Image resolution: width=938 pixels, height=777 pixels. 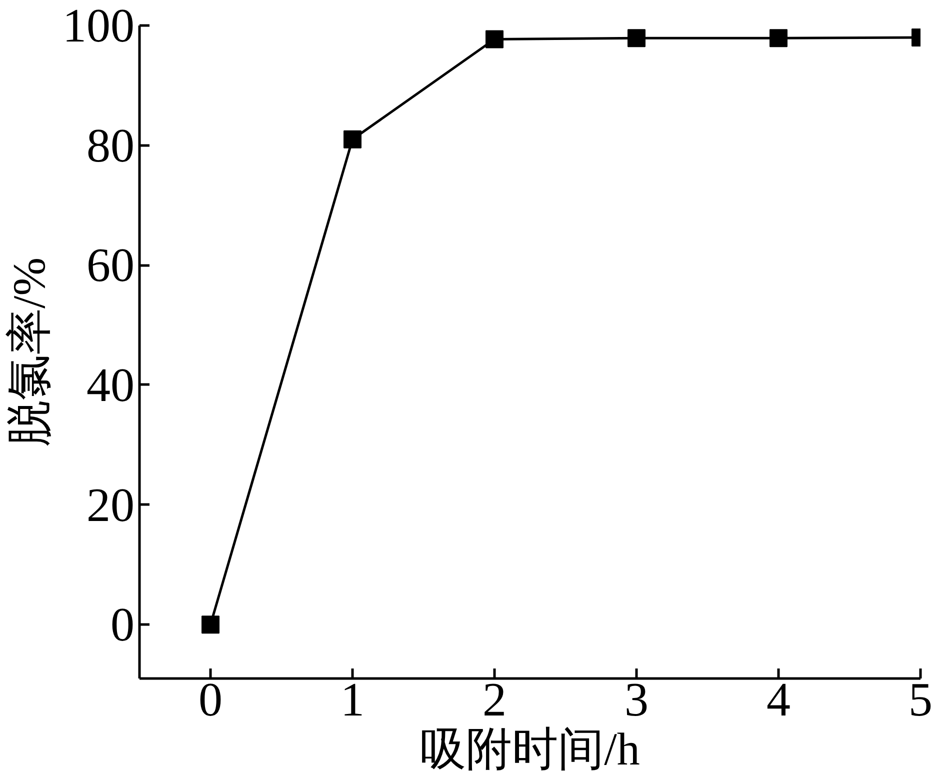 What do you see at coordinates (110, 505) in the screenshot?
I see `y-tick-label: 20` at bounding box center [110, 505].